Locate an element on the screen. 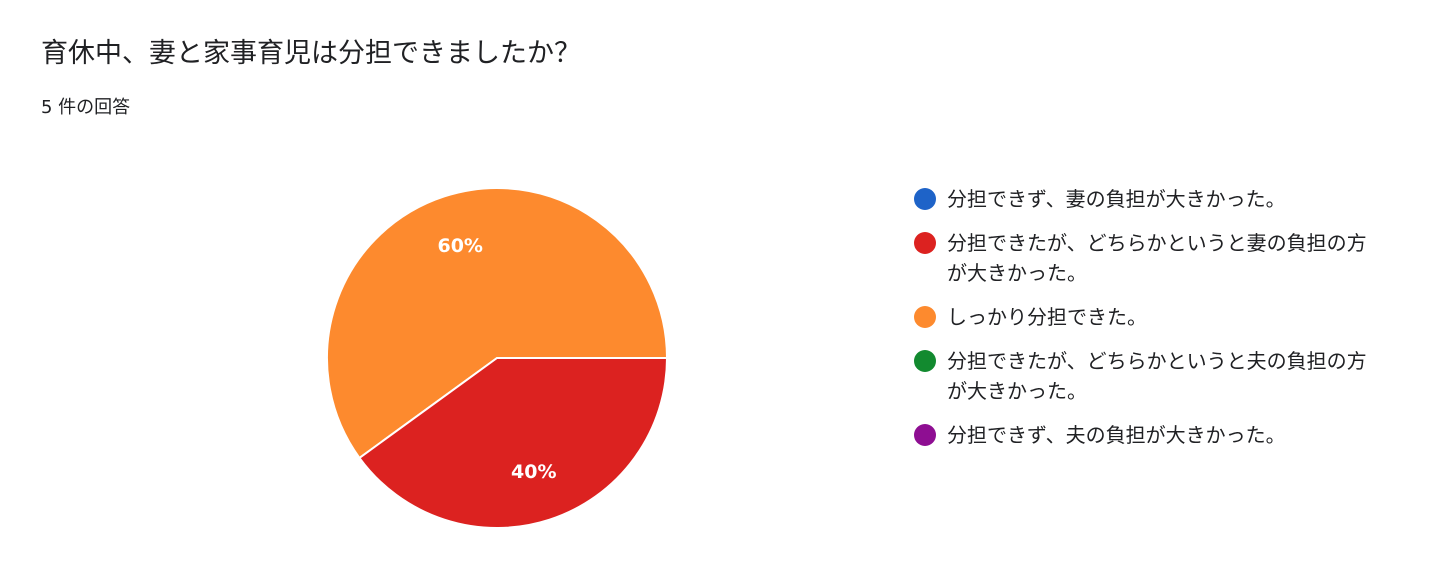 This screenshot has width=1440, height=588. legend-item-2: しっかり分担できた。 is located at coordinates (1144, 317).